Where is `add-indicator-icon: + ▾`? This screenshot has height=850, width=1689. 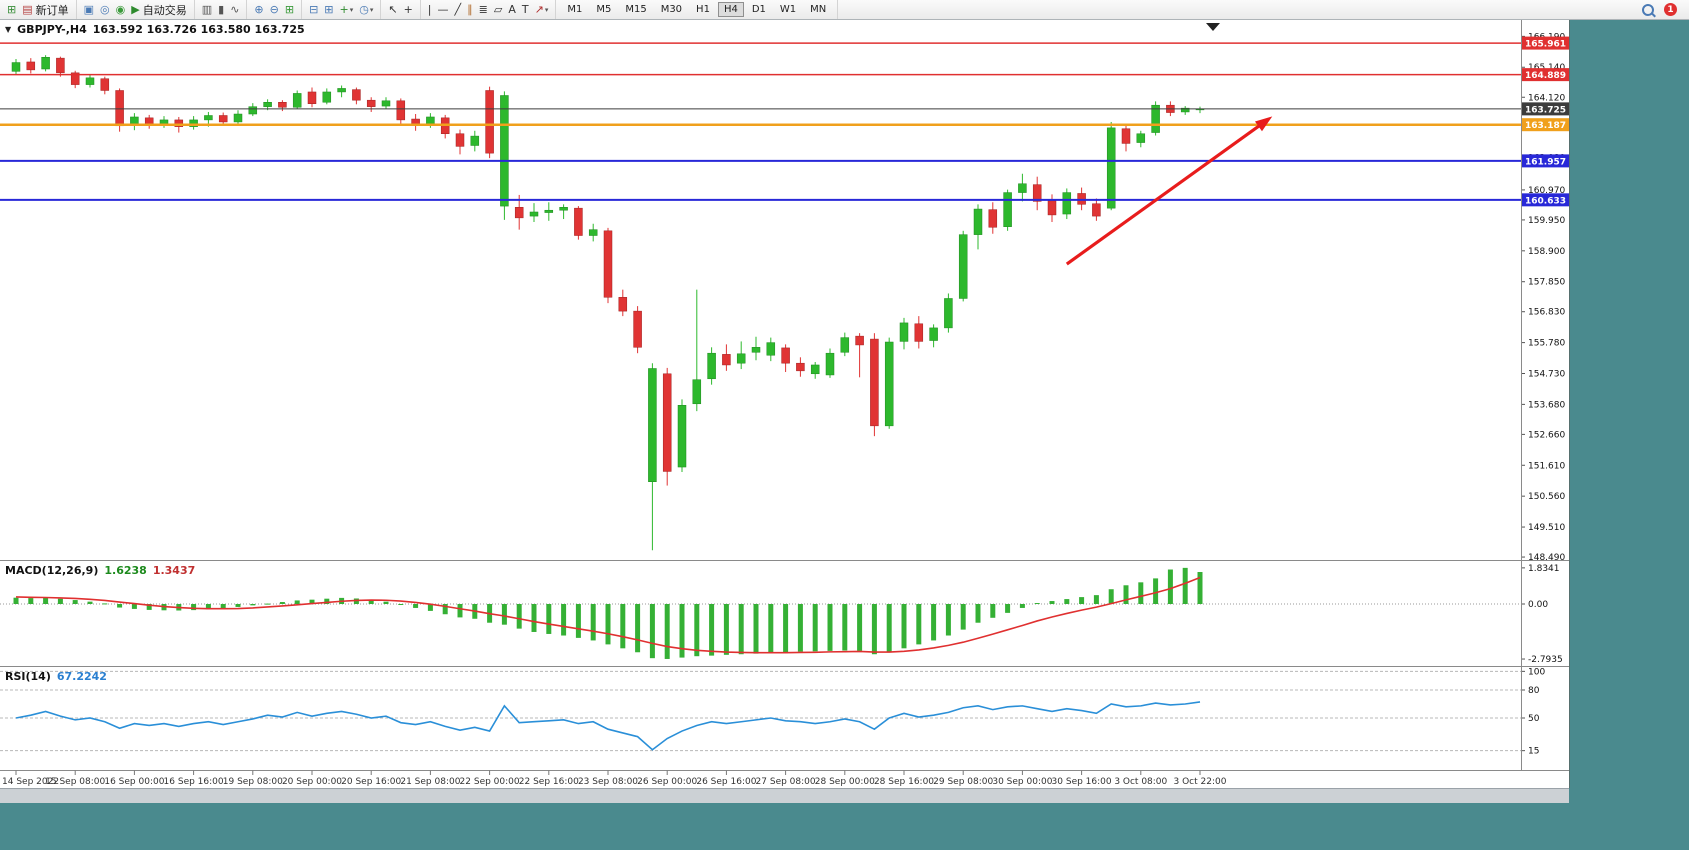 add-indicator-icon: + ▾ is located at coordinates (347, 10).